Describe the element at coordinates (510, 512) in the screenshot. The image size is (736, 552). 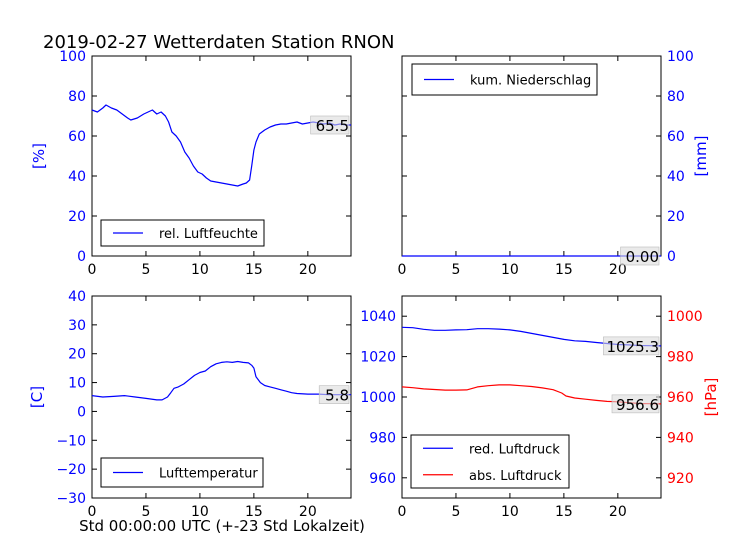
I see `pressure-xtick-label: 10` at that location.